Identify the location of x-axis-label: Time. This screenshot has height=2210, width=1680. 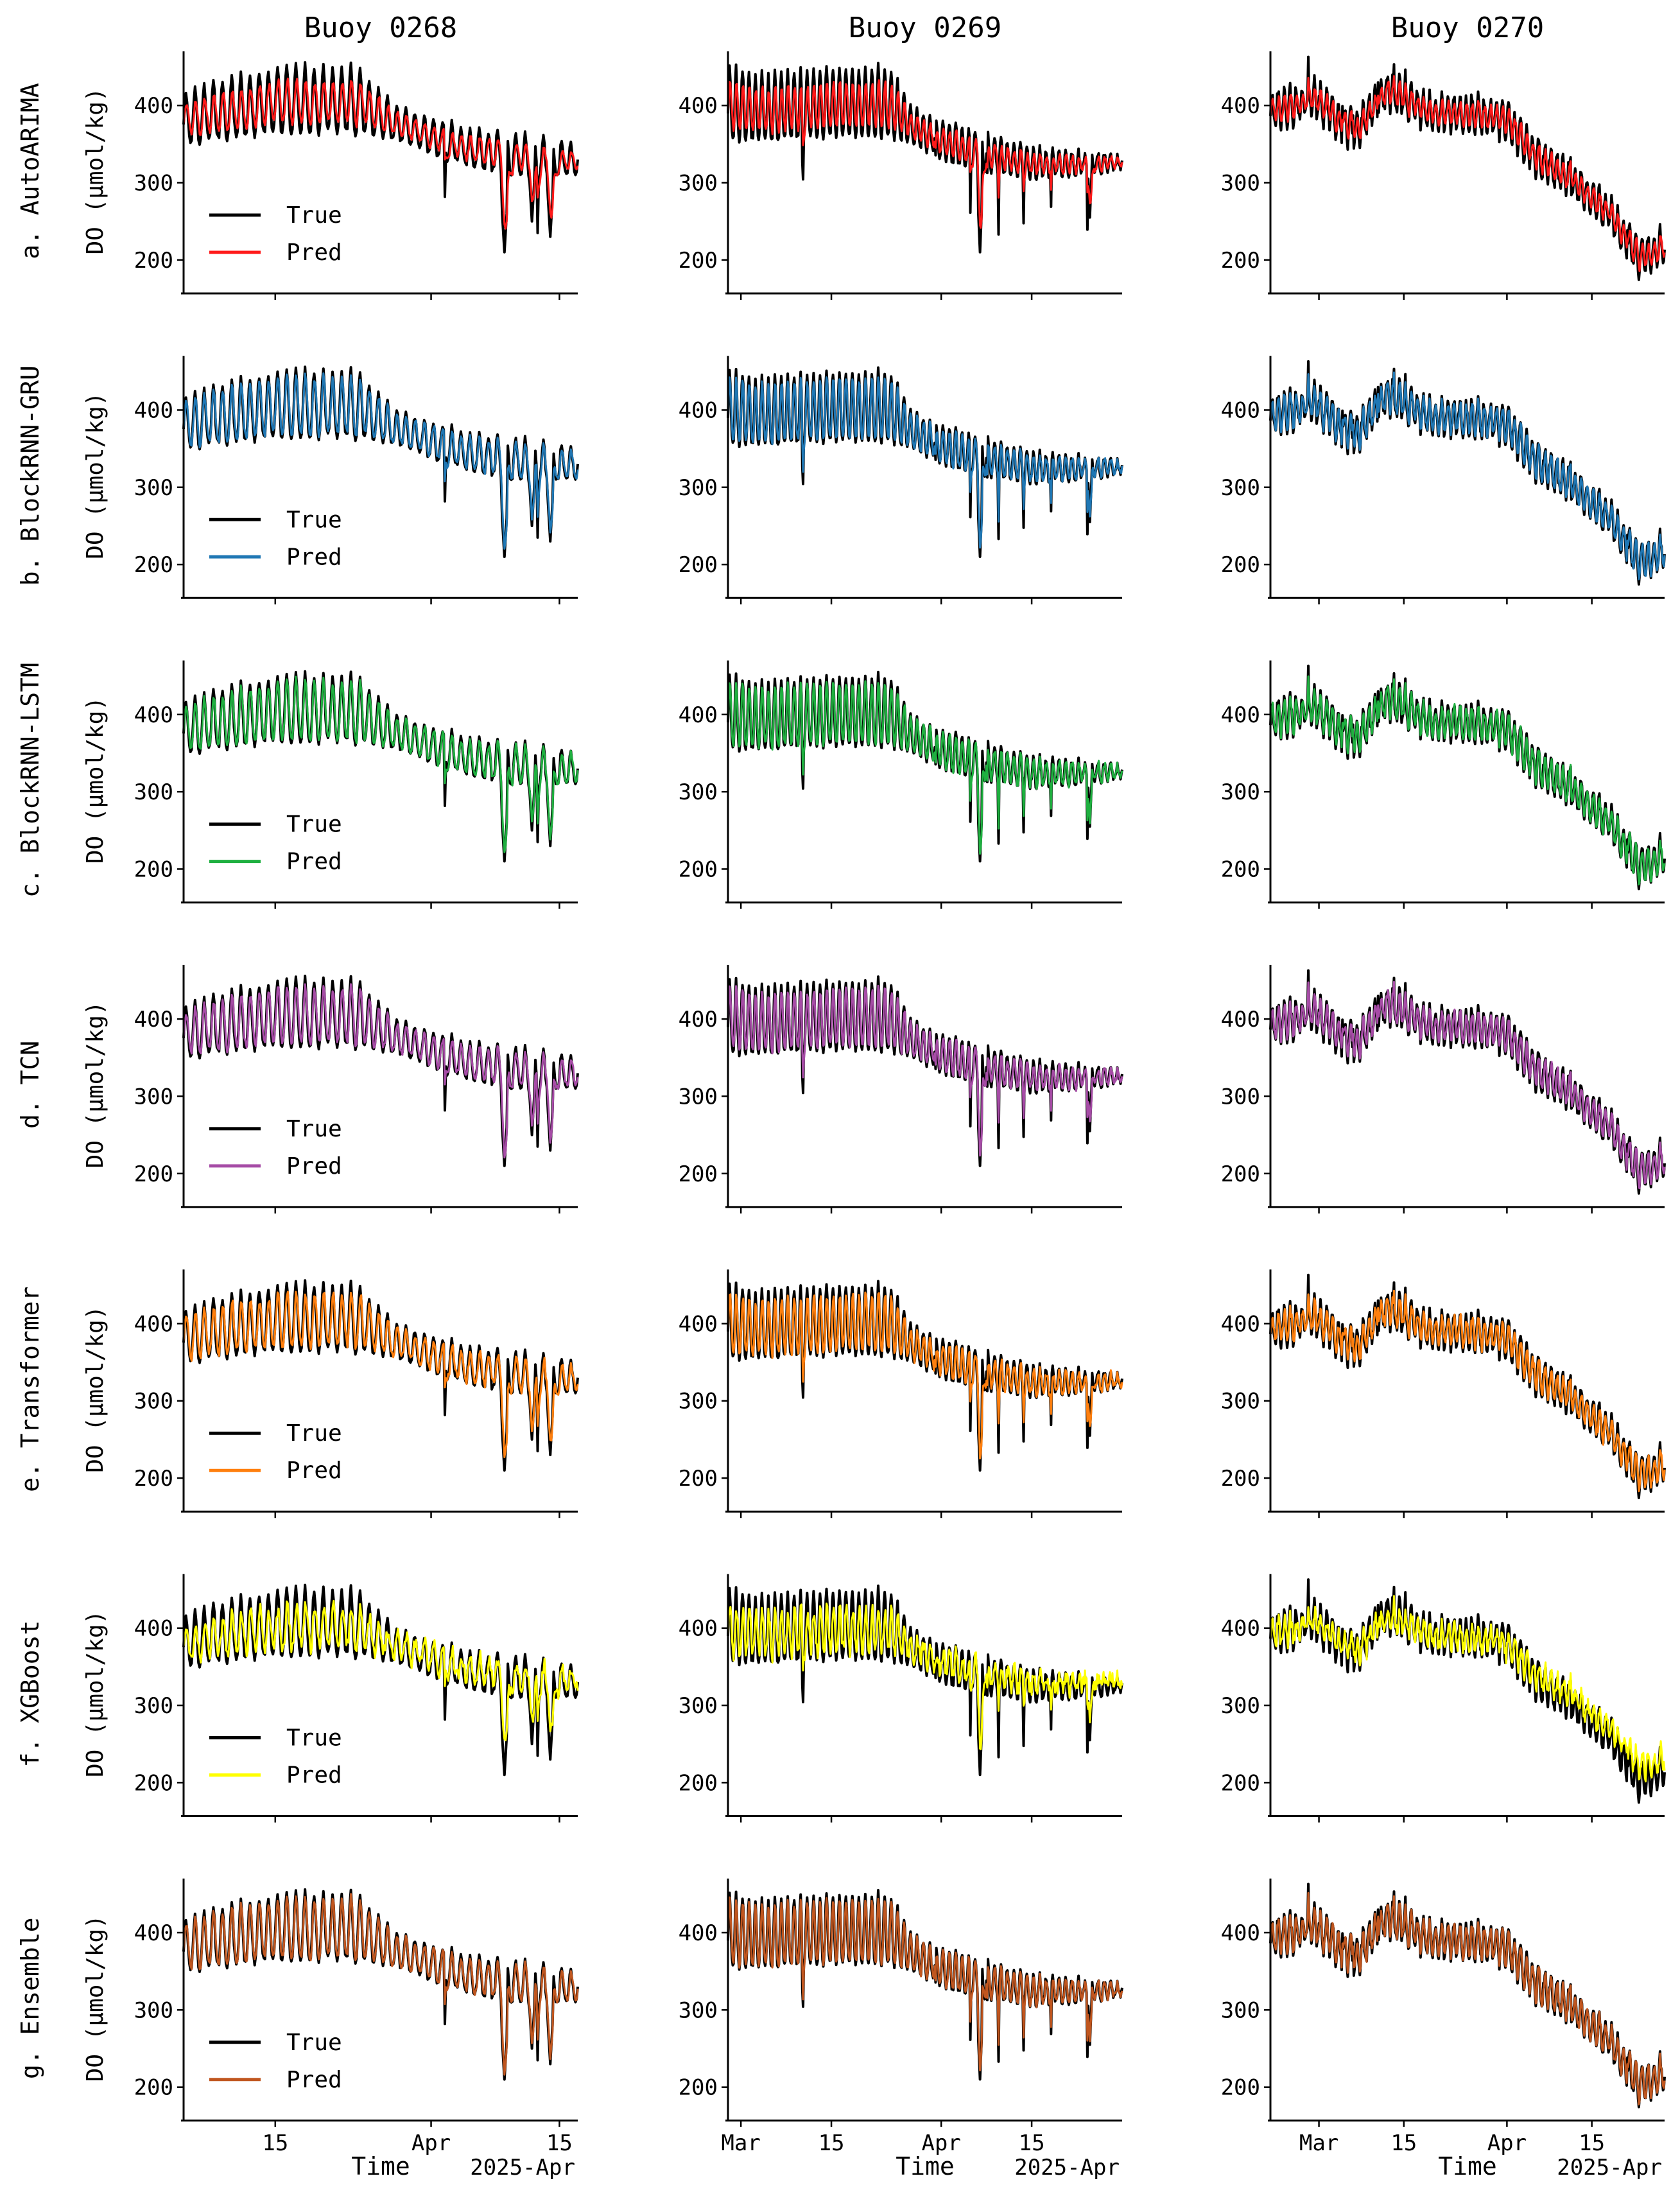
(925, 2166).